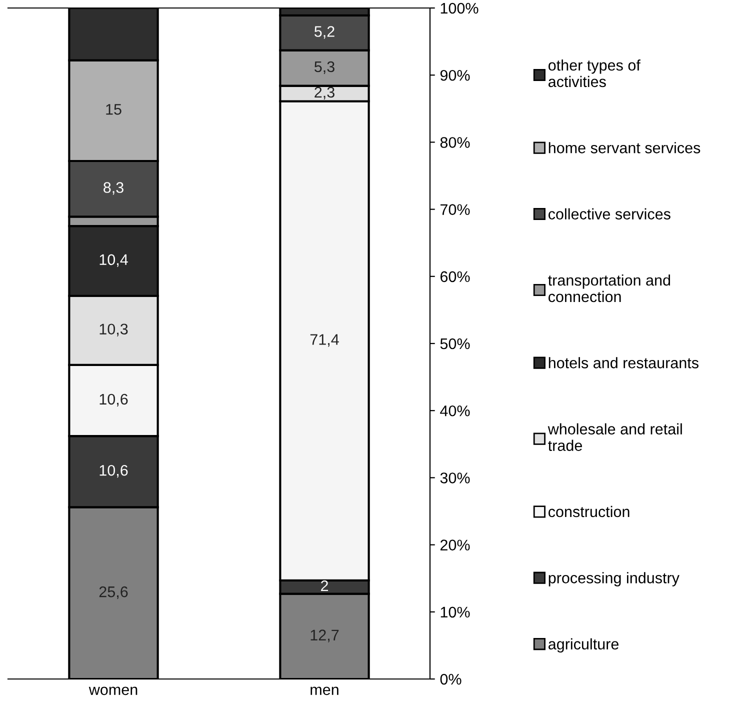 The width and height of the screenshot is (734, 712). I want to click on data-label: 10,4, so click(114, 260).